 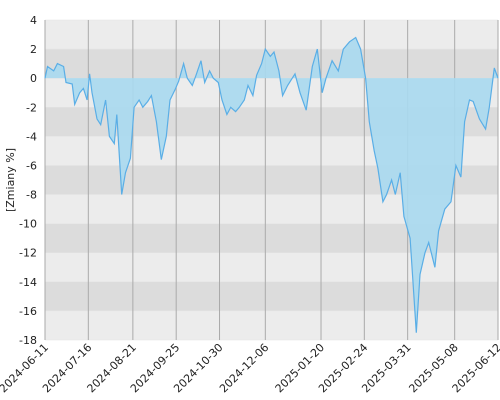 What do you see at coordinates (28, 253) in the screenshot?
I see `y-tick-label: -12` at bounding box center [28, 253].